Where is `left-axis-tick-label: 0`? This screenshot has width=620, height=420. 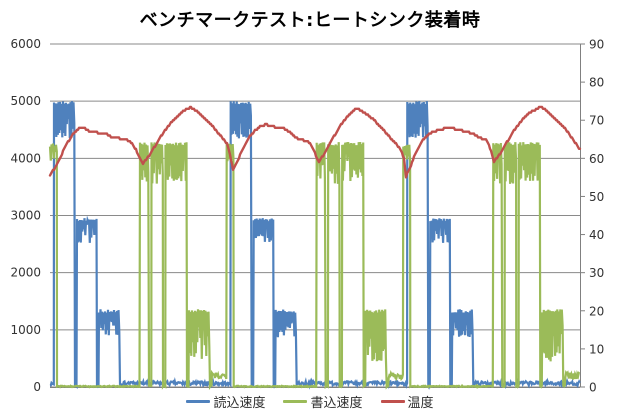 left-axis-tick-label: 0 is located at coordinates (37, 387).